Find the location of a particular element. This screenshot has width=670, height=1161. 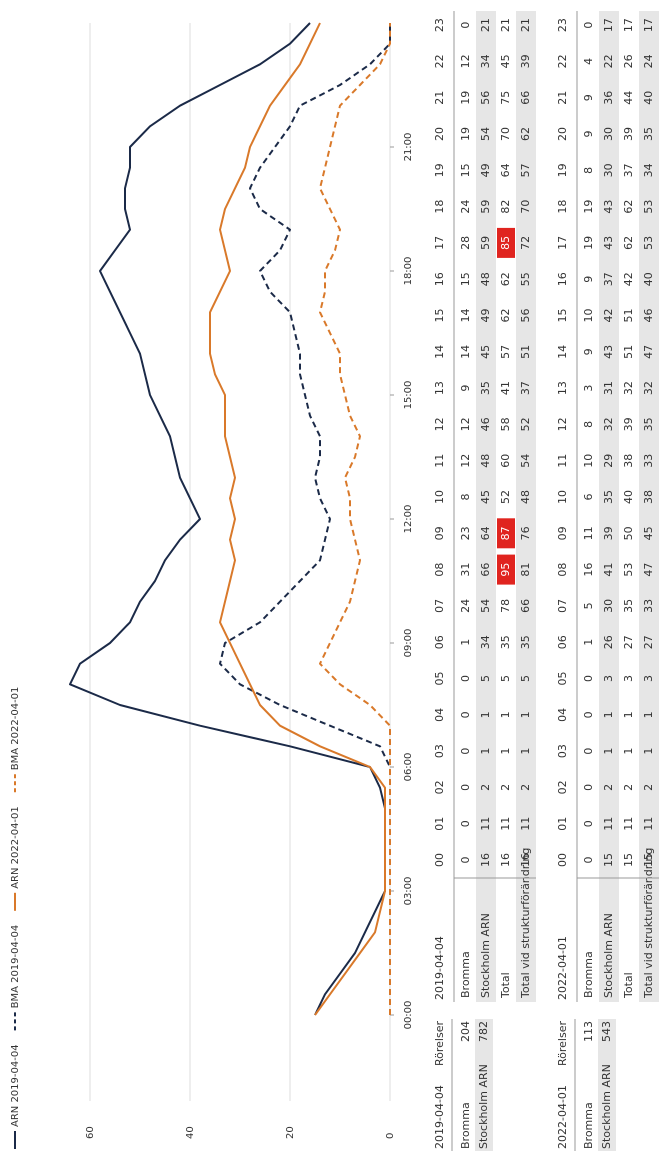

cell-value: 33 is located at coordinates (648, 461).